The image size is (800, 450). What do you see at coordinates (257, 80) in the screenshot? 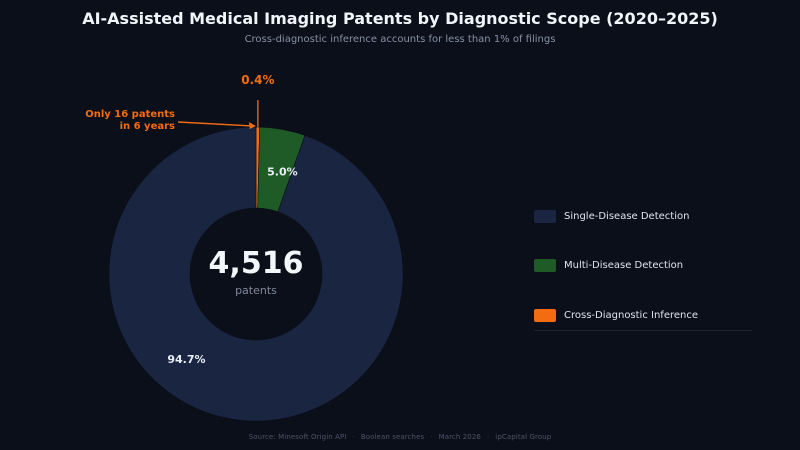
I see `data-label-cross-diagnostic: 0.4%` at bounding box center [257, 80].